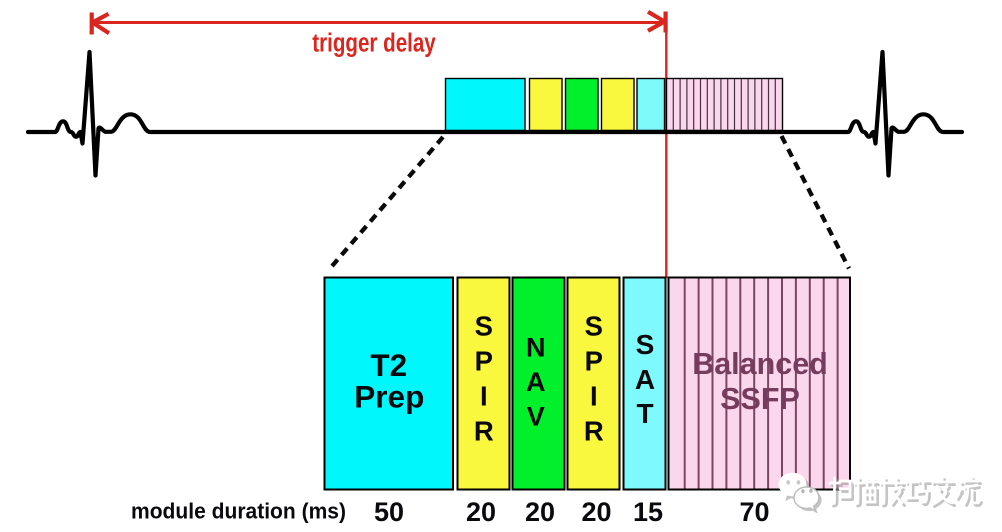 This screenshot has height=532, width=1002. What do you see at coordinates (536, 347) in the screenshot?
I see `svg-text: N` at bounding box center [536, 347].